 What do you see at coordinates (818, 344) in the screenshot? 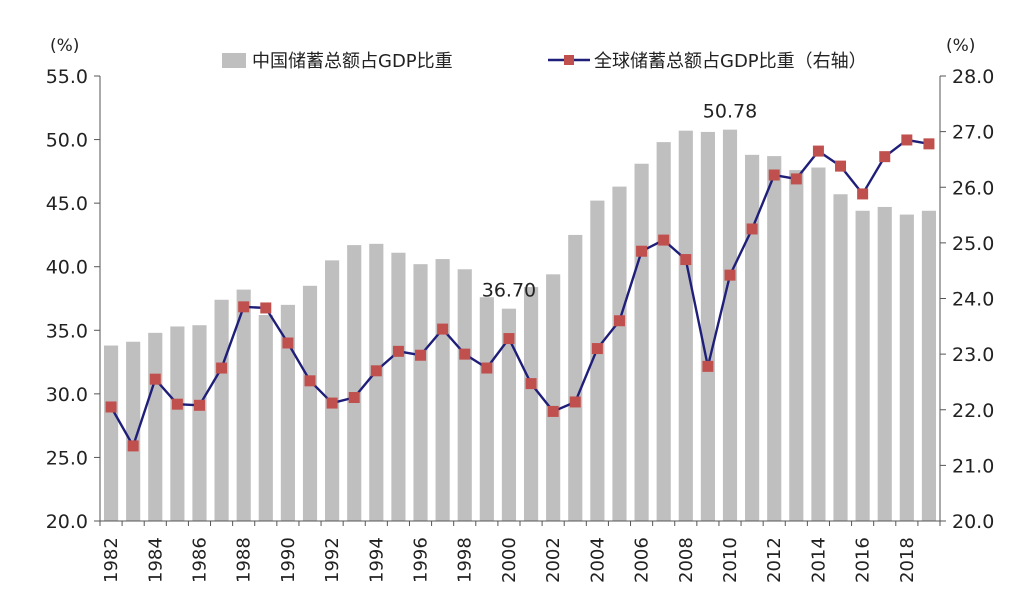
I see `bar-2014` at bounding box center [818, 344].